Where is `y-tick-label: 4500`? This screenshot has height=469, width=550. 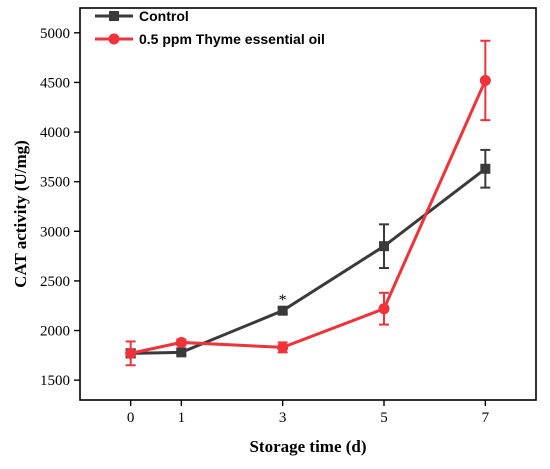 y-tick-label: 4500 is located at coordinates (55, 83).